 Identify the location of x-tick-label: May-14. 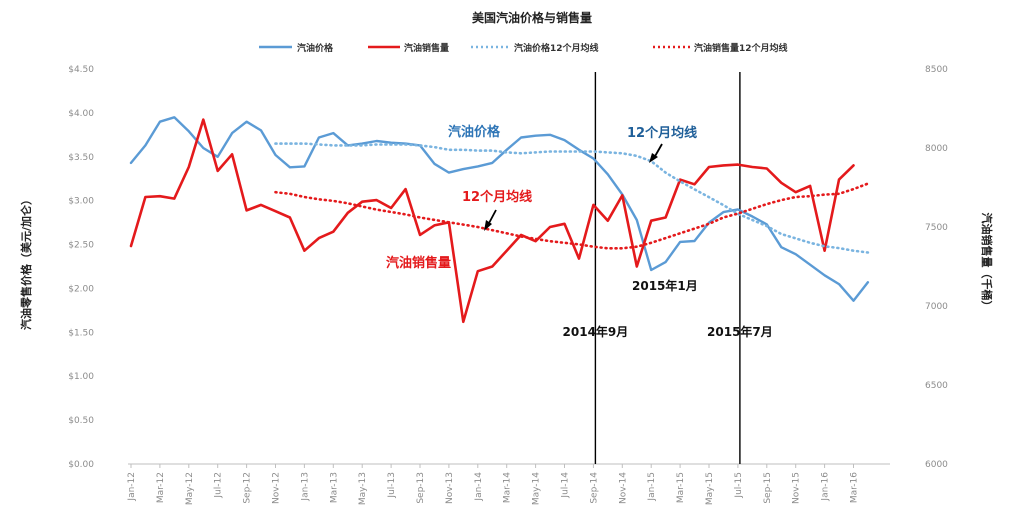
(537, 488).